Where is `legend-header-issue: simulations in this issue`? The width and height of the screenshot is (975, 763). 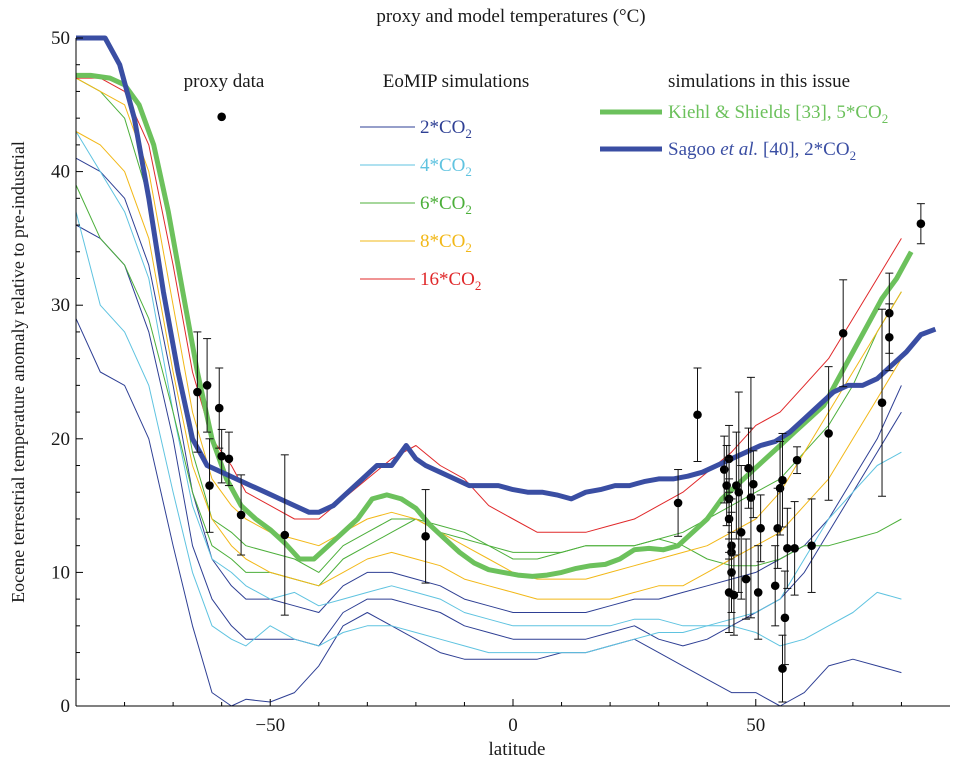
legend-header-issue: simulations in this issue is located at coordinates (759, 81).